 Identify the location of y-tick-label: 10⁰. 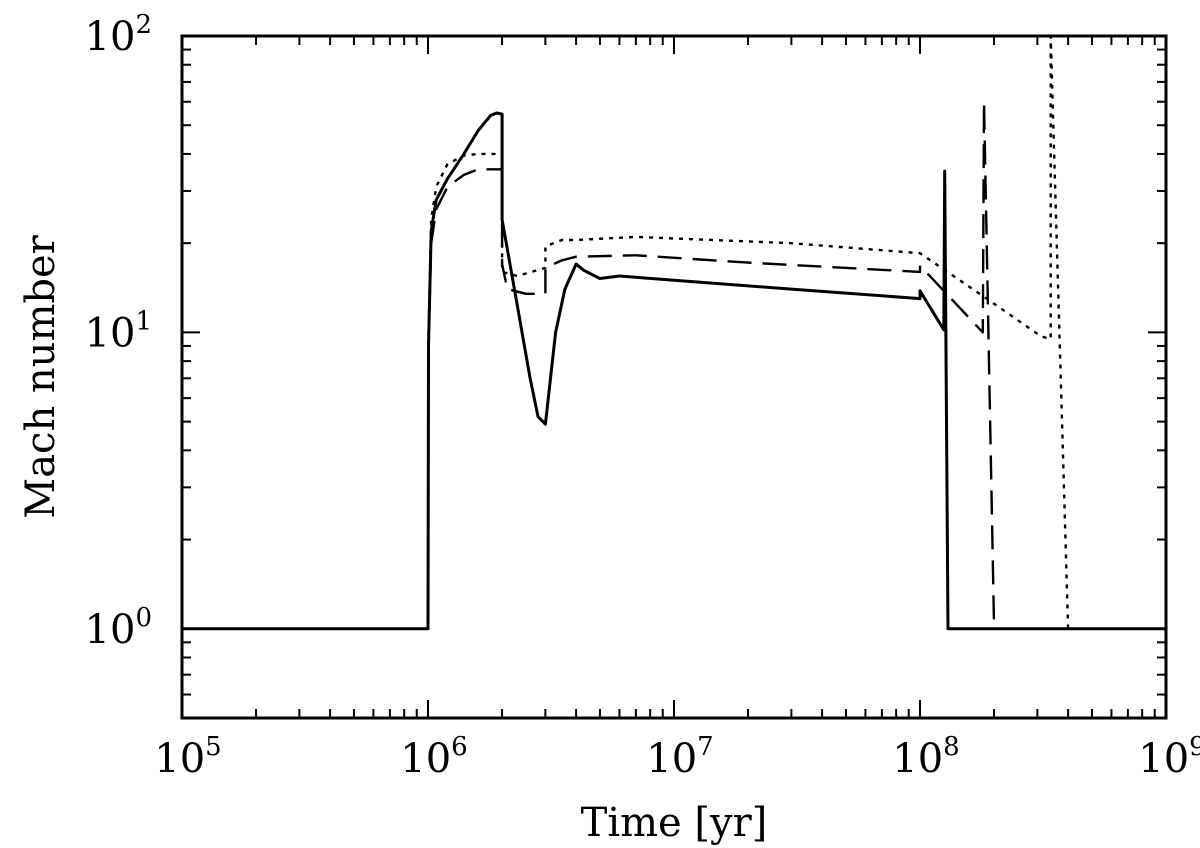
(118, 628).